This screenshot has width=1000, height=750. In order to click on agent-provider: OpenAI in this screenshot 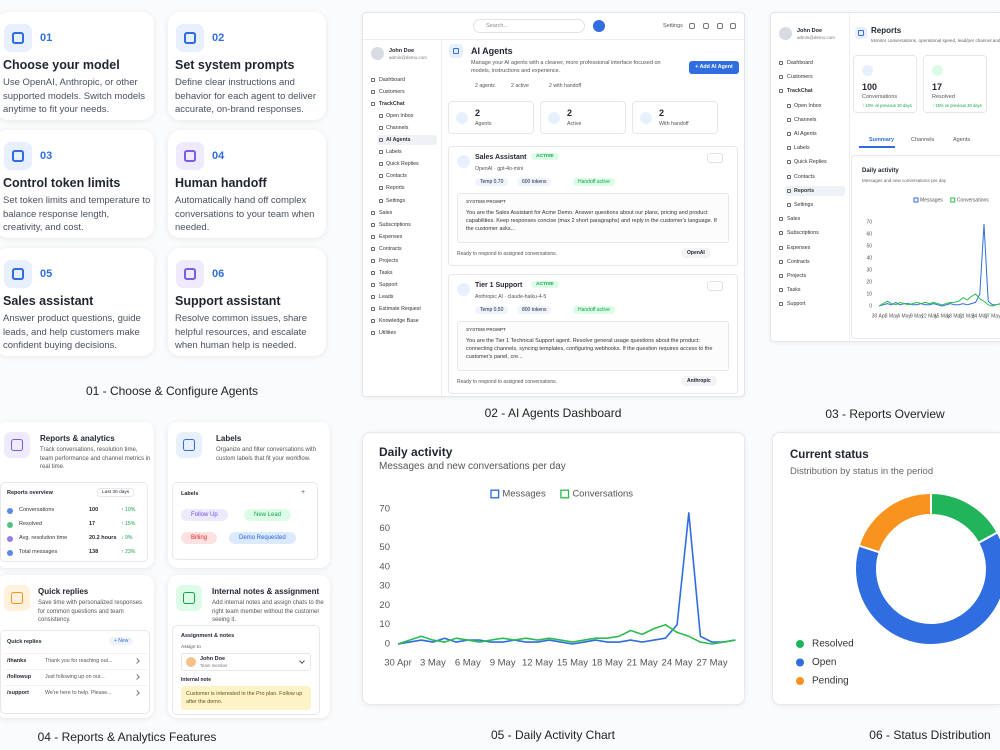, I will do `click(696, 253)`.